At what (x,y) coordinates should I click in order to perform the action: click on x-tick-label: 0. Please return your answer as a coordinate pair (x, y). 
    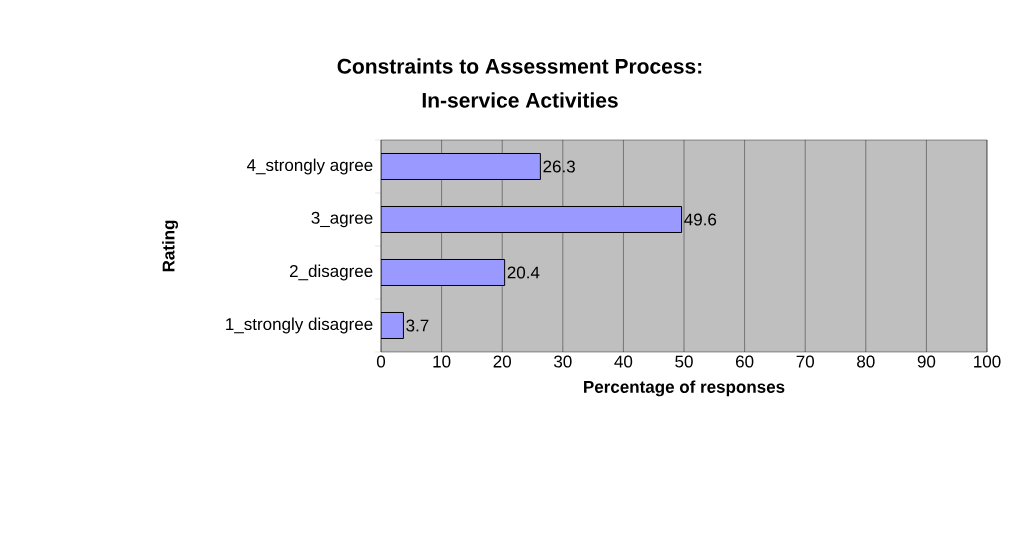
    Looking at the image, I should click on (381, 361).